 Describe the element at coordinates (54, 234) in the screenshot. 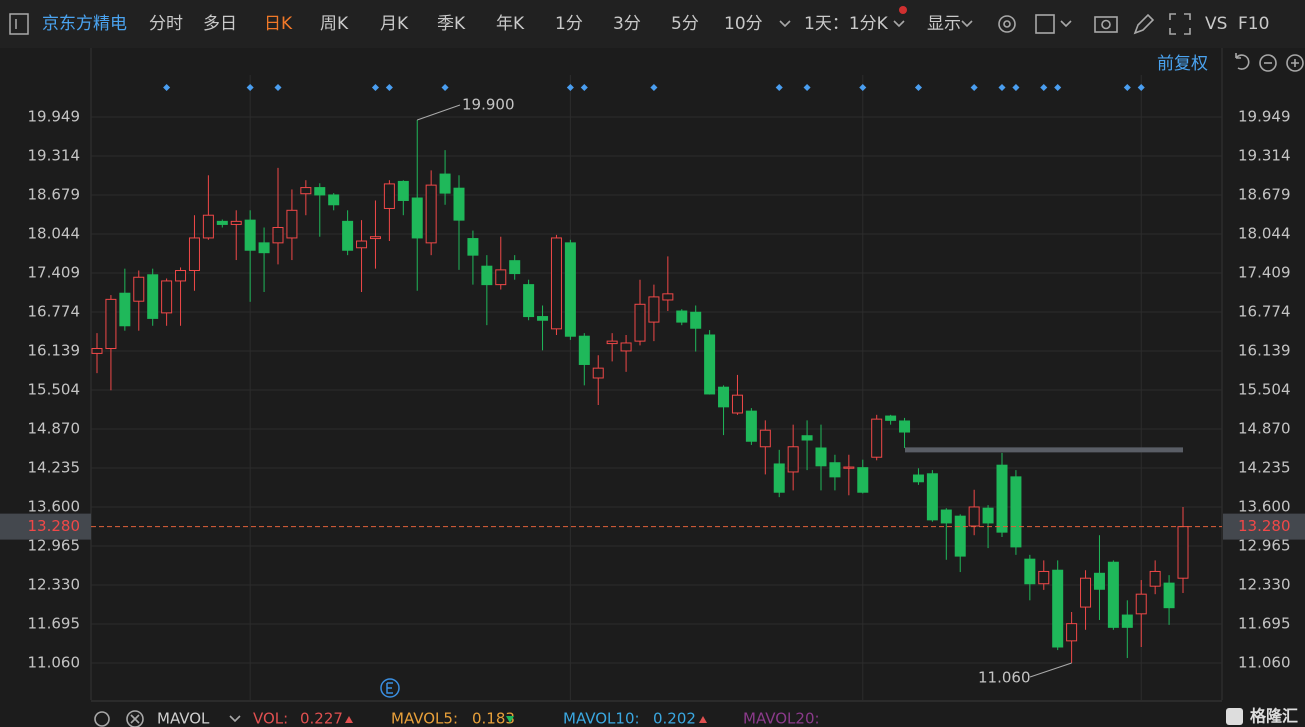

I see `y-tick-label: 18.044` at that location.